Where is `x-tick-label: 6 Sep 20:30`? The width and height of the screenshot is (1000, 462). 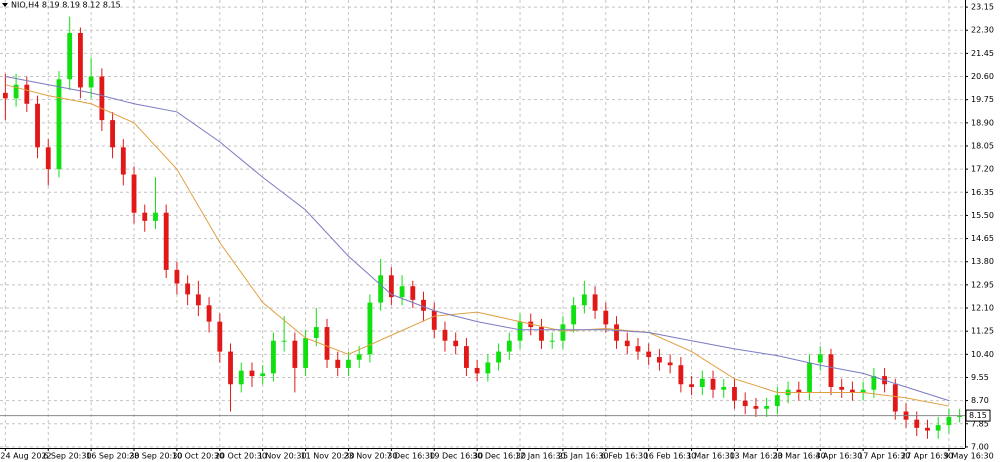 x-tick-label: 6 Sep 20:30 is located at coordinates (67, 456).